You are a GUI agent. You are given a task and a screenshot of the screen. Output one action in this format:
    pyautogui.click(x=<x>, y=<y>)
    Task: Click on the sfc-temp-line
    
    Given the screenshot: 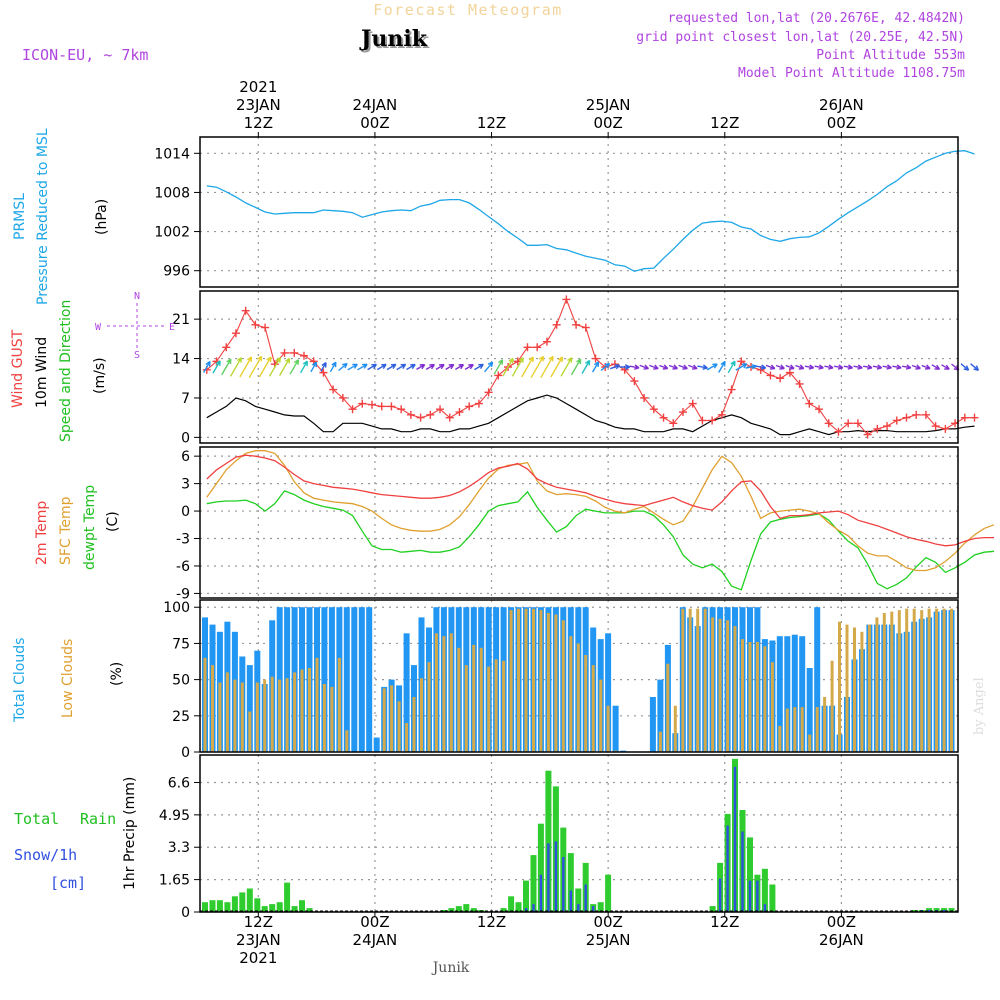 What is the action you would take?
    pyautogui.click(x=600, y=511)
    